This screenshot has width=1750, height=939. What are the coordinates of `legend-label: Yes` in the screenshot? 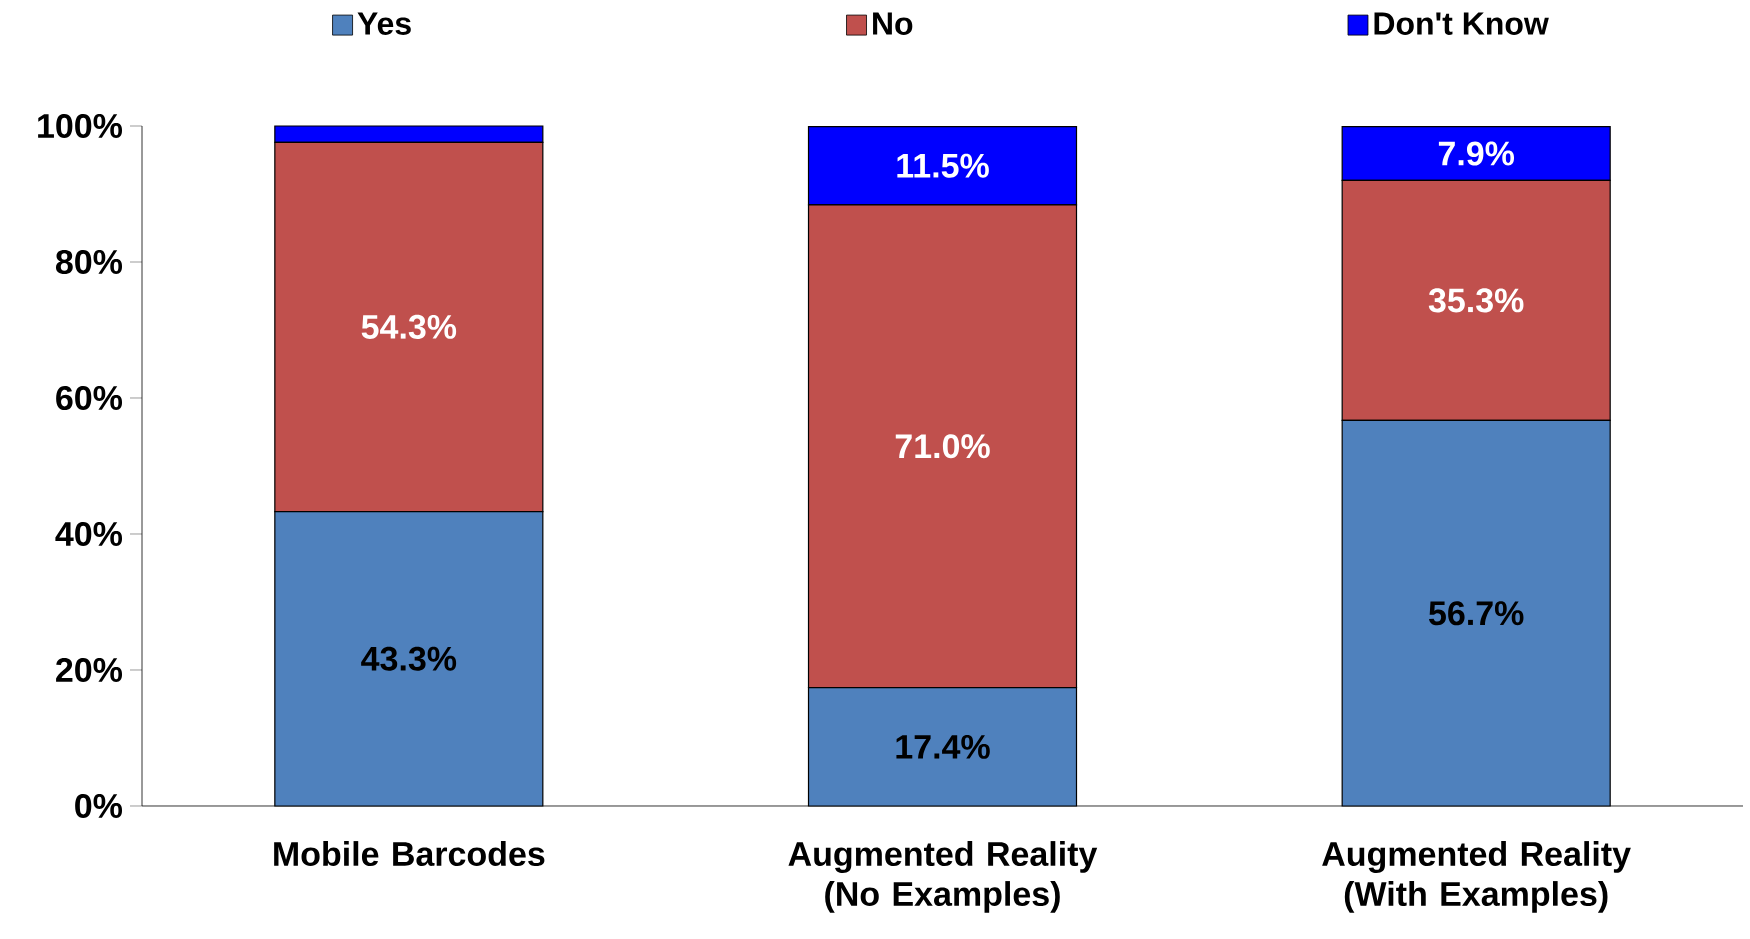 It's located at (384, 23).